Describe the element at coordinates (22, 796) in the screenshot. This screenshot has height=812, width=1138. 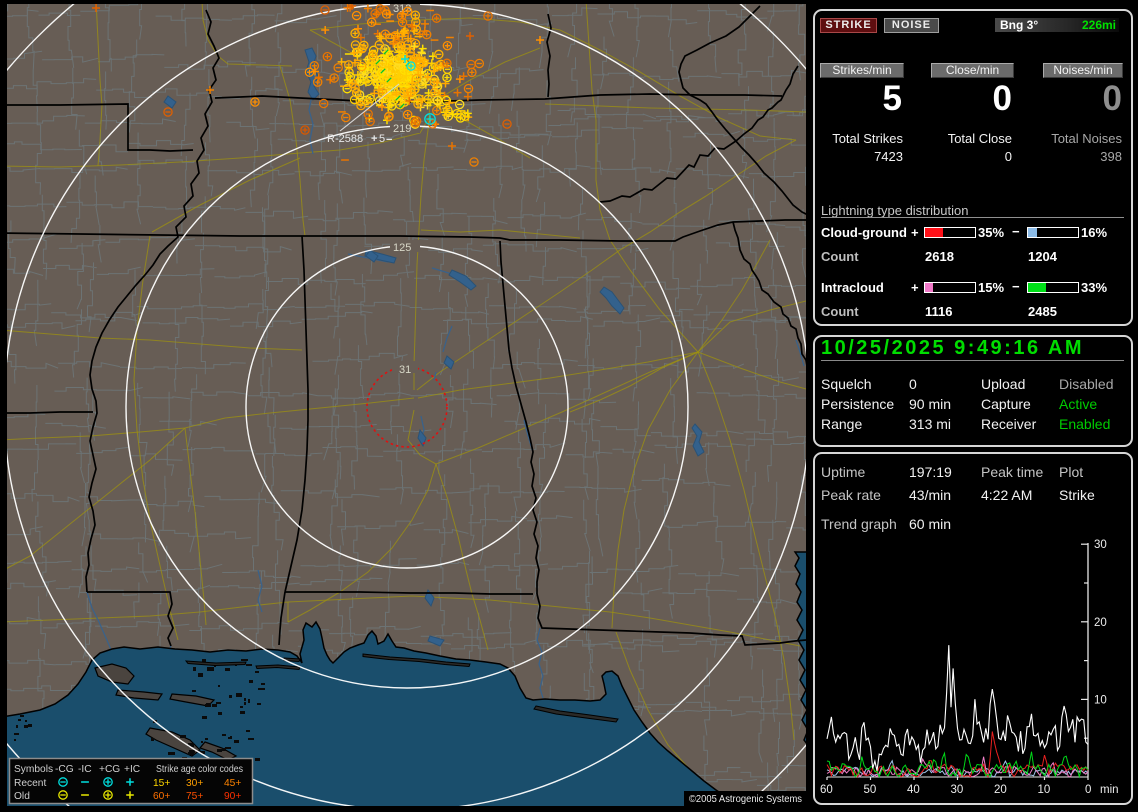
I see `svg-text: Old` at that location.